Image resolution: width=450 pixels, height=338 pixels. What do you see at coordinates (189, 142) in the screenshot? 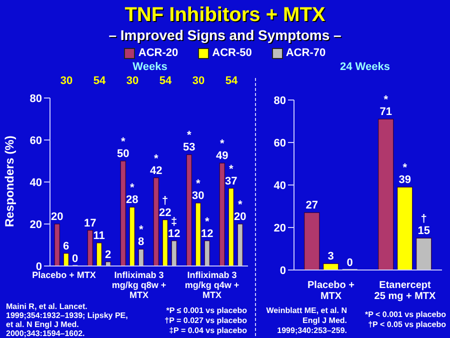
I see `data-label: * 53` at bounding box center [189, 142].